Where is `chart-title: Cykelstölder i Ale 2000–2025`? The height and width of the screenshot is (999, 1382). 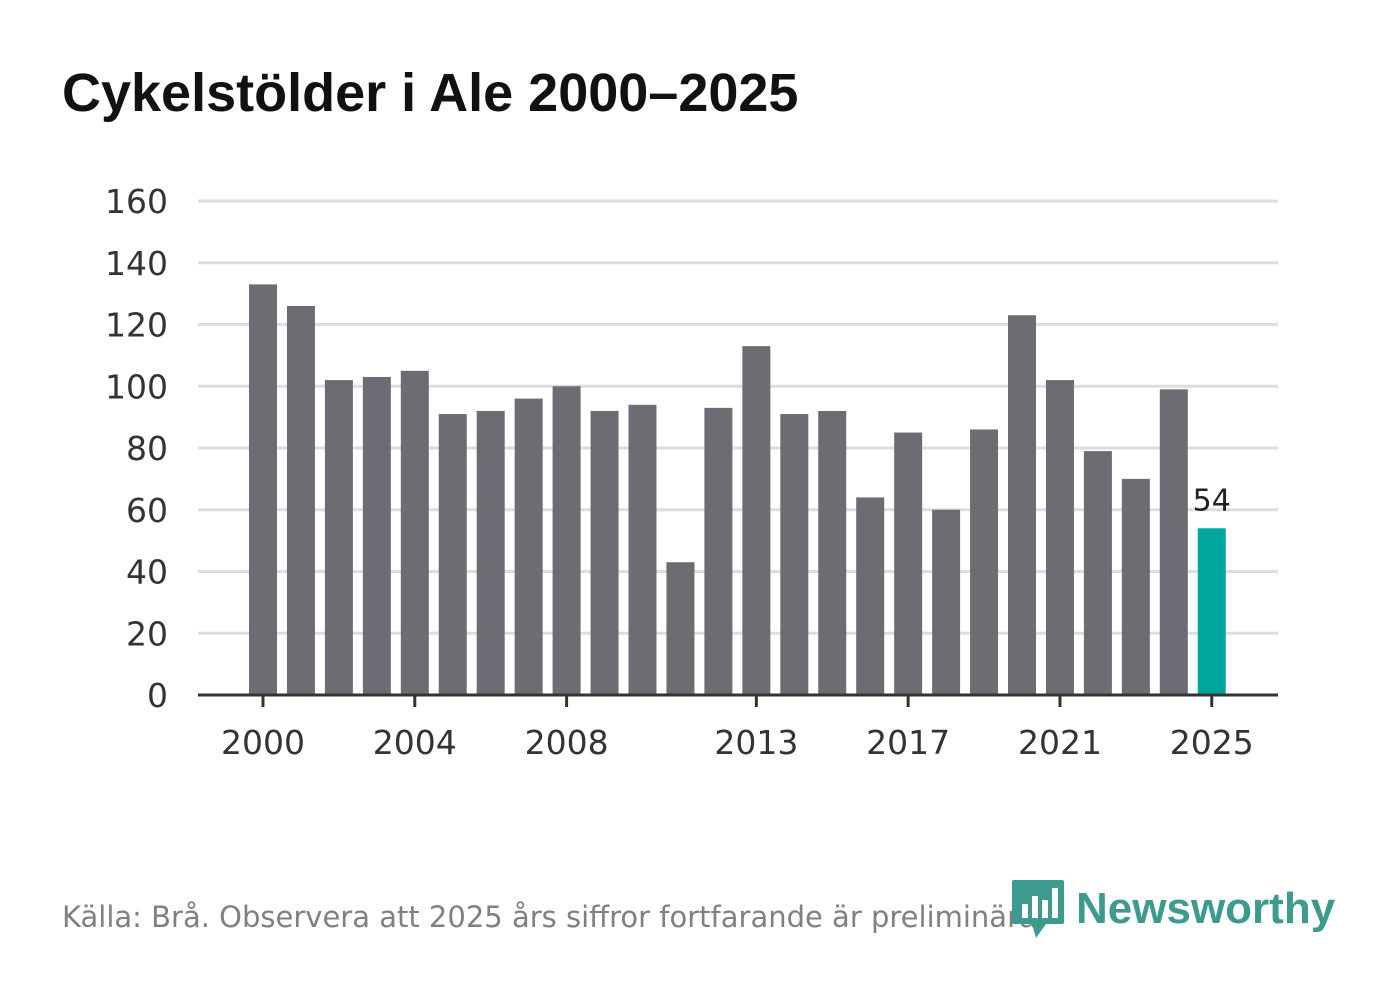 chart-title: Cykelstölder i Ale 2000–2025 is located at coordinates (430, 93).